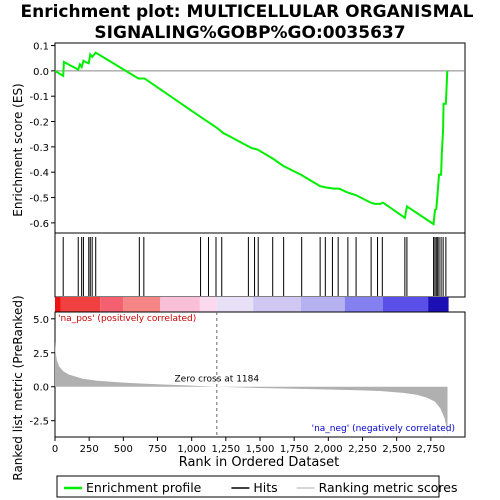  I want to click on es-y-tick-label: -0.3, so click(39, 148).